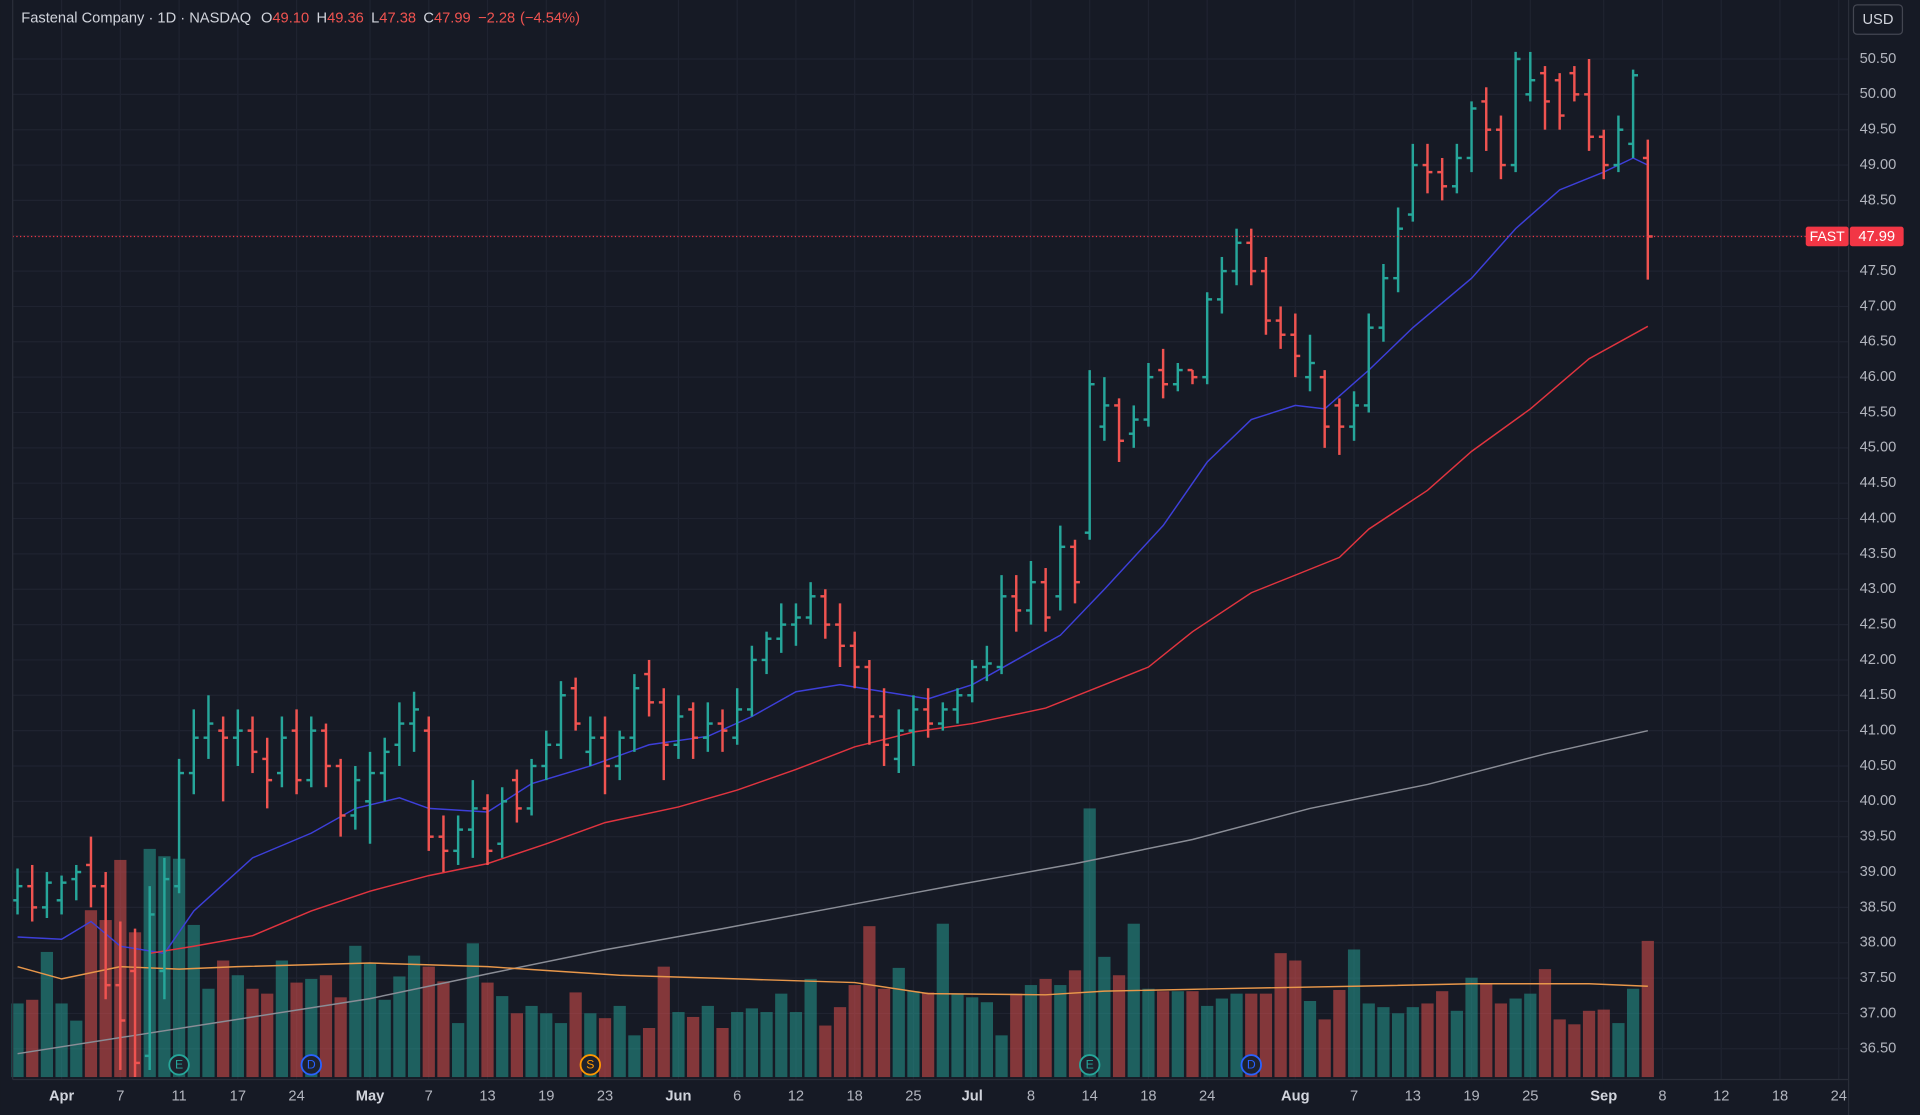  What do you see at coordinates (1878, 731) in the screenshot?
I see `y-tick-label: 41.00` at bounding box center [1878, 731].